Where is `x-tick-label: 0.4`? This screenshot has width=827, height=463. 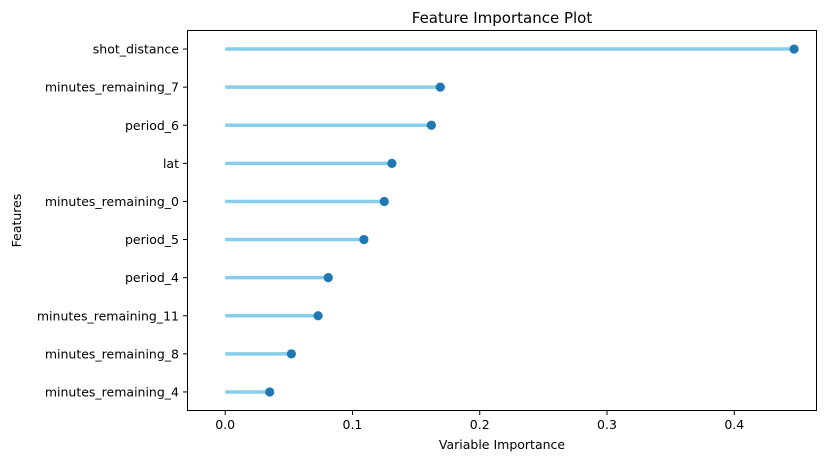 x-tick-label: 0.4 is located at coordinates (734, 424).